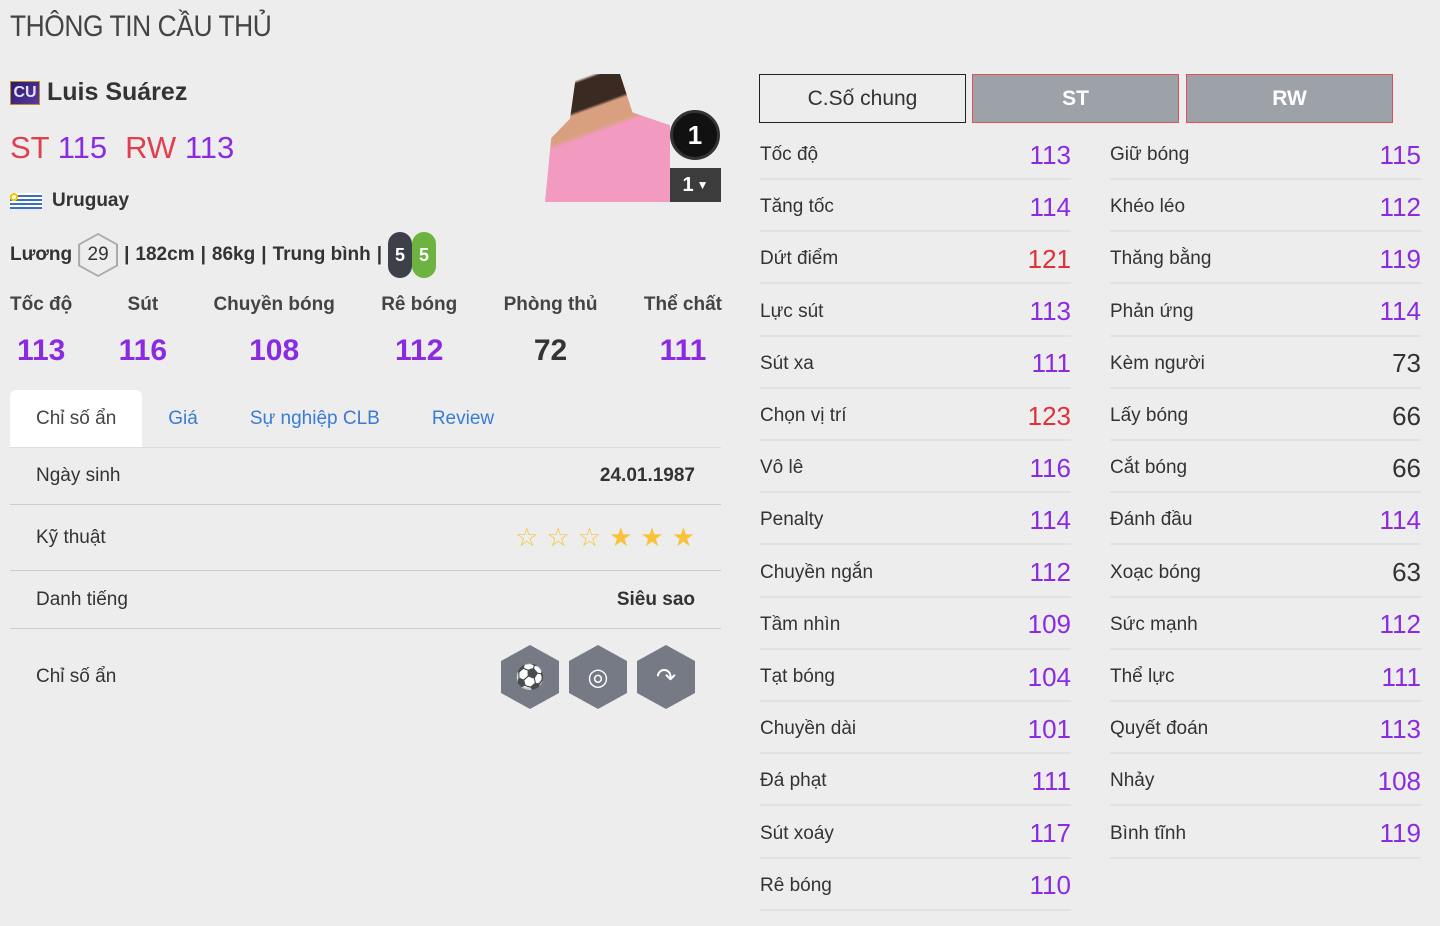  What do you see at coordinates (1150, 154) in the screenshot?
I see `stat-label: Giữ bóng` at bounding box center [1150, 154].